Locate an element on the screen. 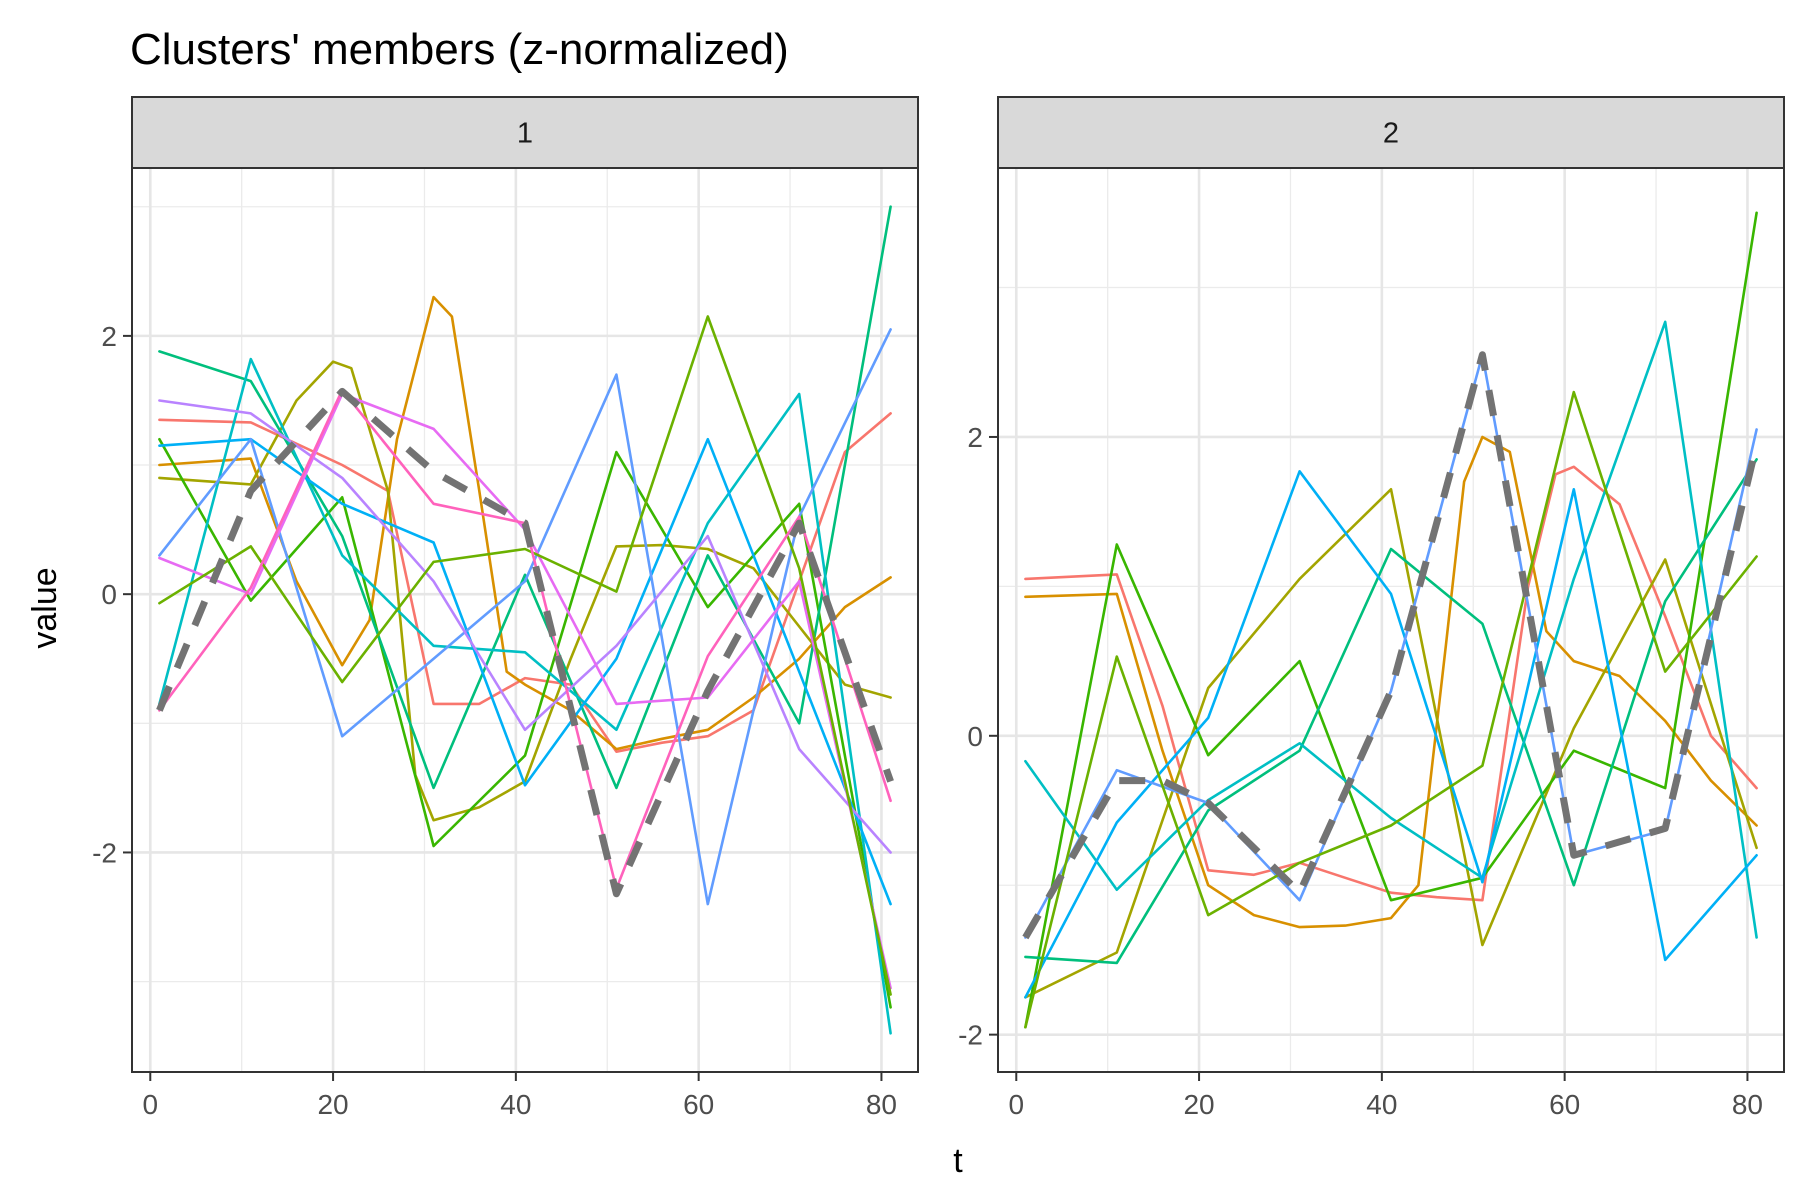 Image resolution: width=1800 pixels, height=1200 pixels. facet-strip-label: 2 is located at coordinates (1391, 134).